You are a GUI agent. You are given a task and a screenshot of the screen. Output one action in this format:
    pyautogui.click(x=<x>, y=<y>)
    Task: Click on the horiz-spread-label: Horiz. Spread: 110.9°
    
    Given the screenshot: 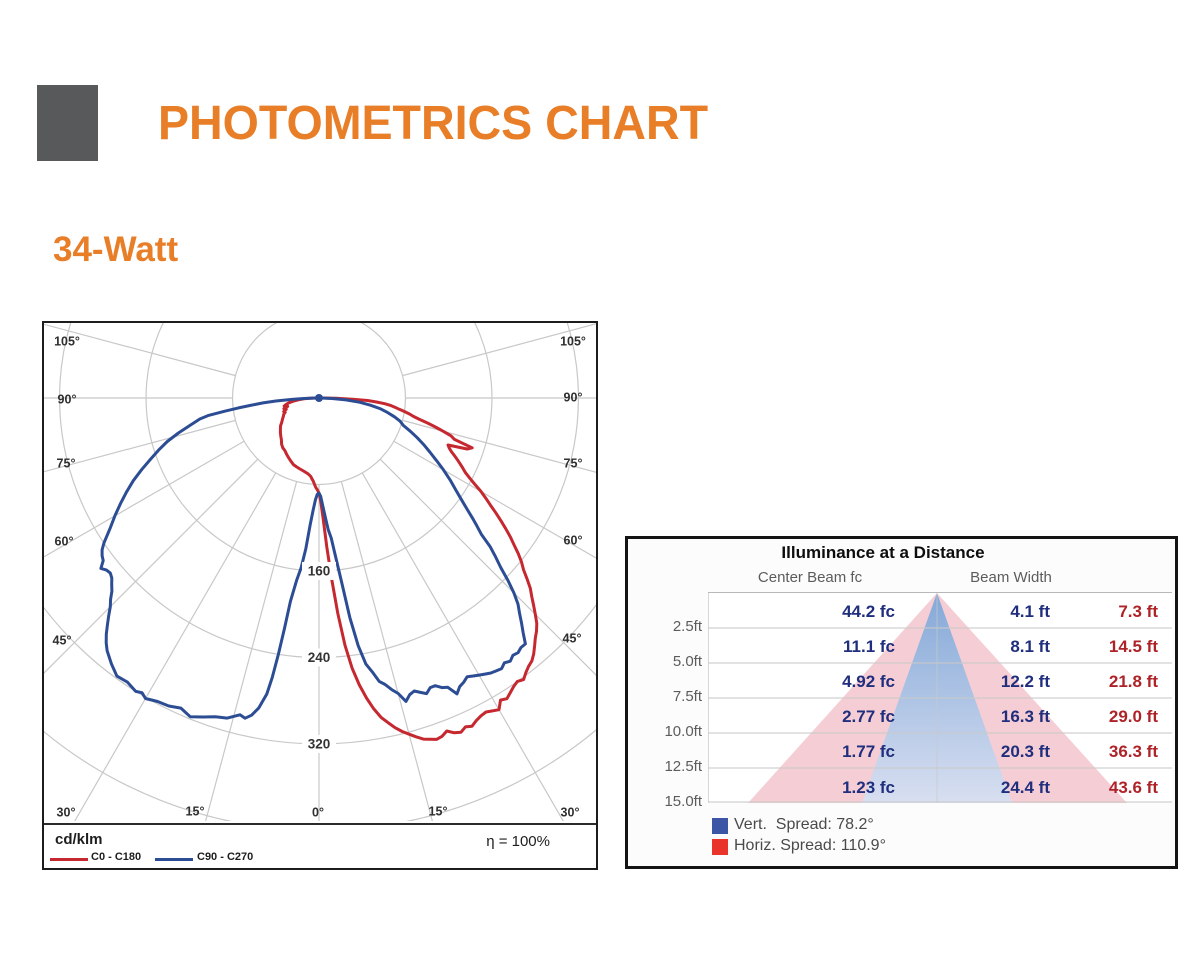 What is the action you would take?
    pyautogui.click(x=810, y=845)
    